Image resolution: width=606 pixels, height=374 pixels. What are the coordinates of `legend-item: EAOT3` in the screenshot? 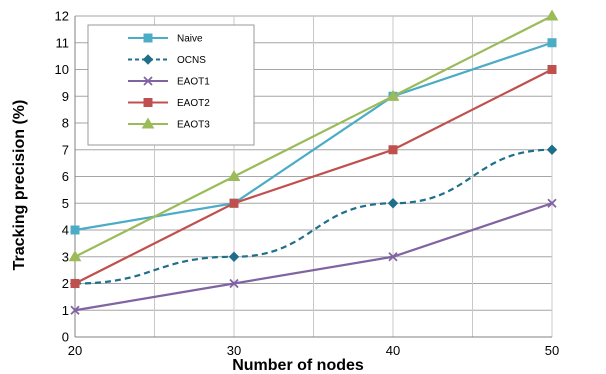 It's located at (169, 124).